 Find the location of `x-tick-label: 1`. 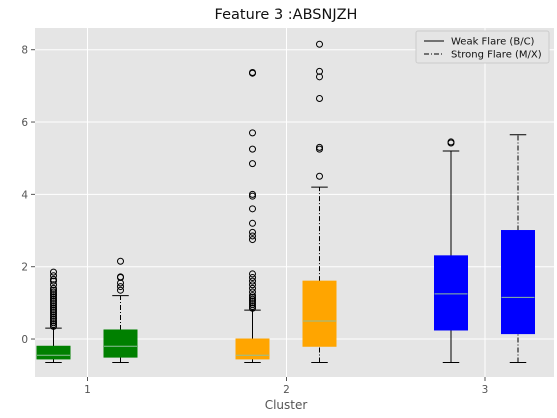

x-tick-label: 1 is located at coordinates (87, 390).